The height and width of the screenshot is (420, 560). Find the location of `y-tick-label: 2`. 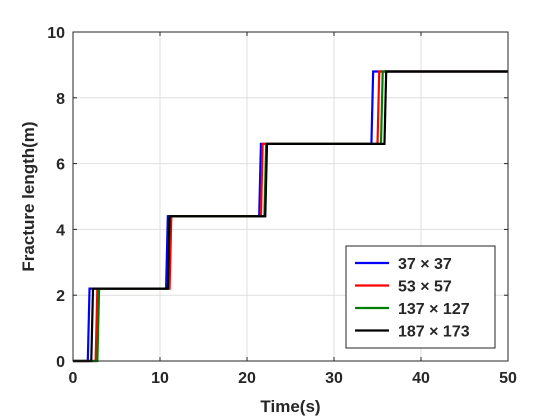

y-tick-label: 2 is located at coordinates (60, 296).